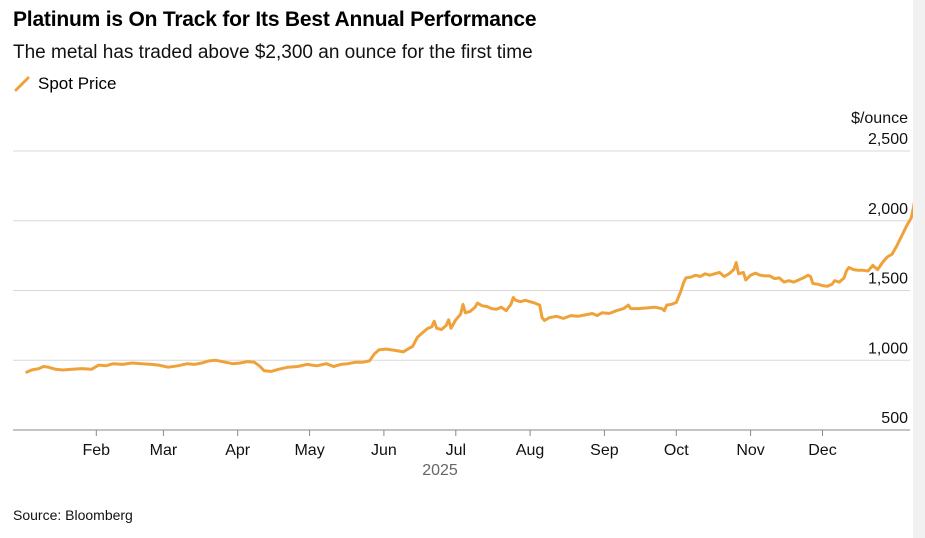 The height and width of the screenshot is (538, 925). Describe the element at coordinates (894, 418) in the screenshot. I see `y-tick-label: 500` at that location.